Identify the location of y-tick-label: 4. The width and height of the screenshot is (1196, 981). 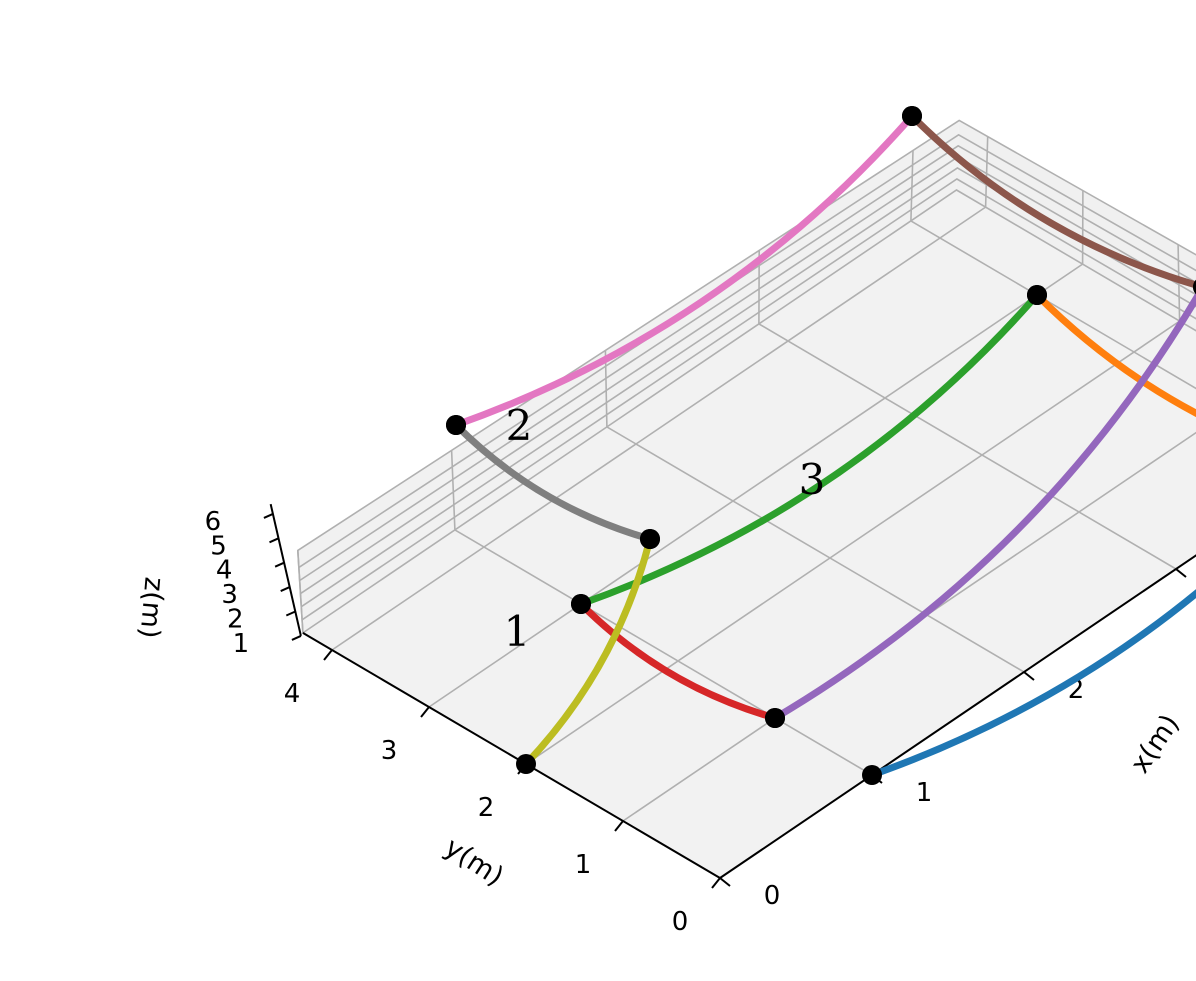
(292, 694).